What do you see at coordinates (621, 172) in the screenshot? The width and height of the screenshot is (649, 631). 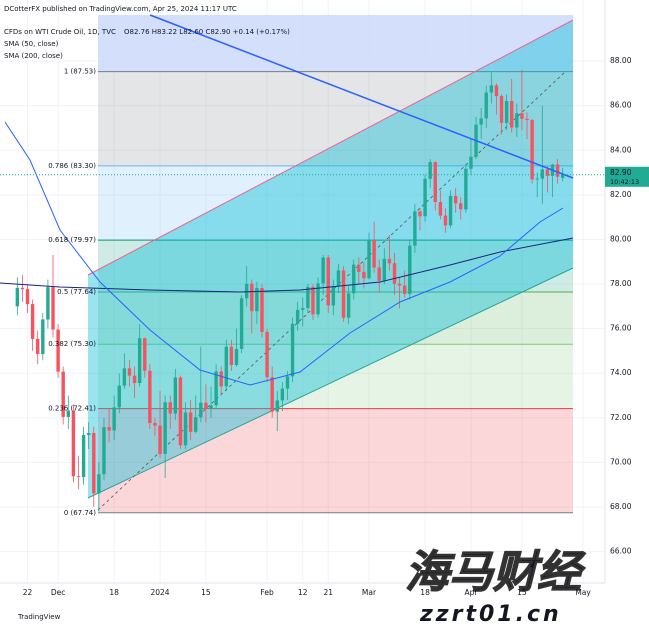 I see `last-price-label: 82.90` at bounding box center [621, 172].